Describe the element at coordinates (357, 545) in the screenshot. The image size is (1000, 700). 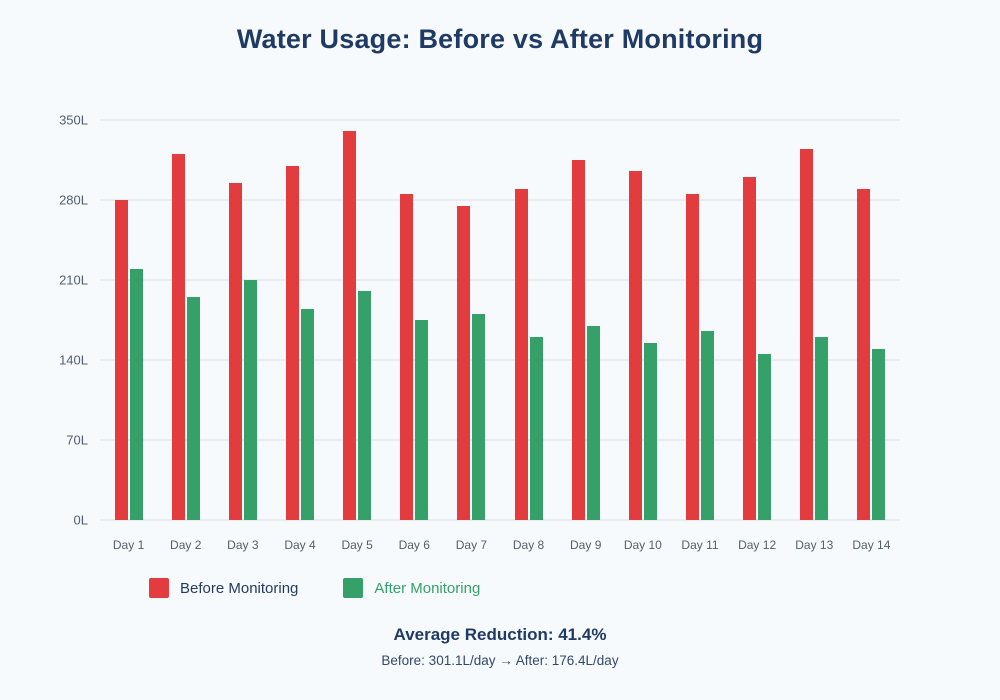
I see `x-tick-label-day-5: Day 5` at that location.